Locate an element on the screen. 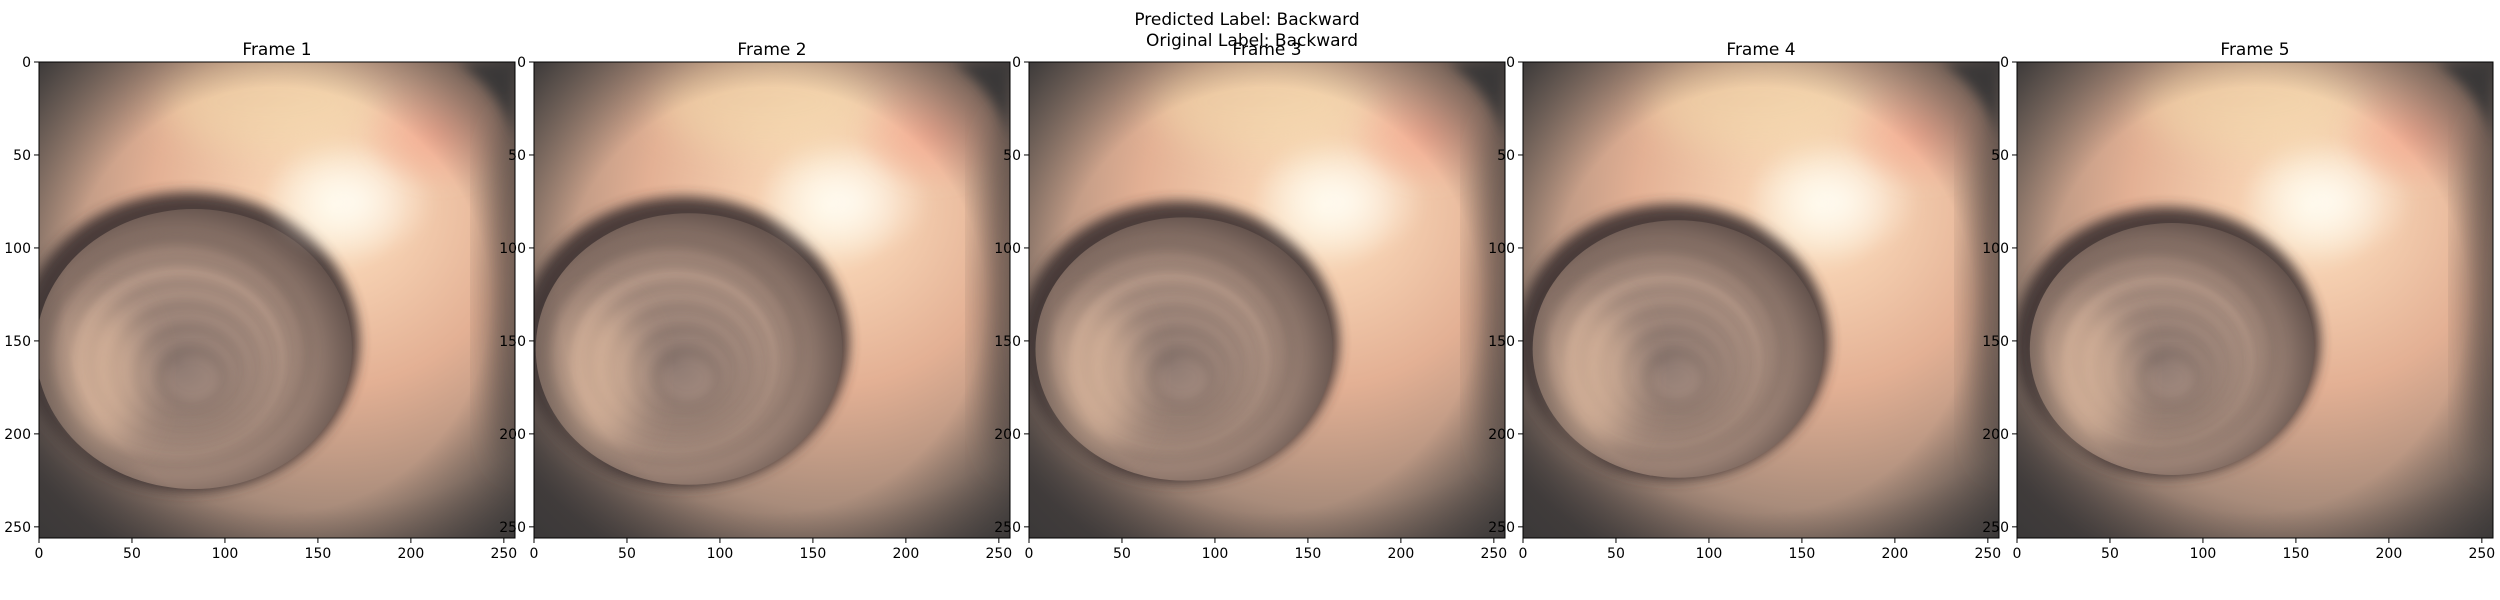  frame-title: Frame 4 is located at coordinates (1760, 50).